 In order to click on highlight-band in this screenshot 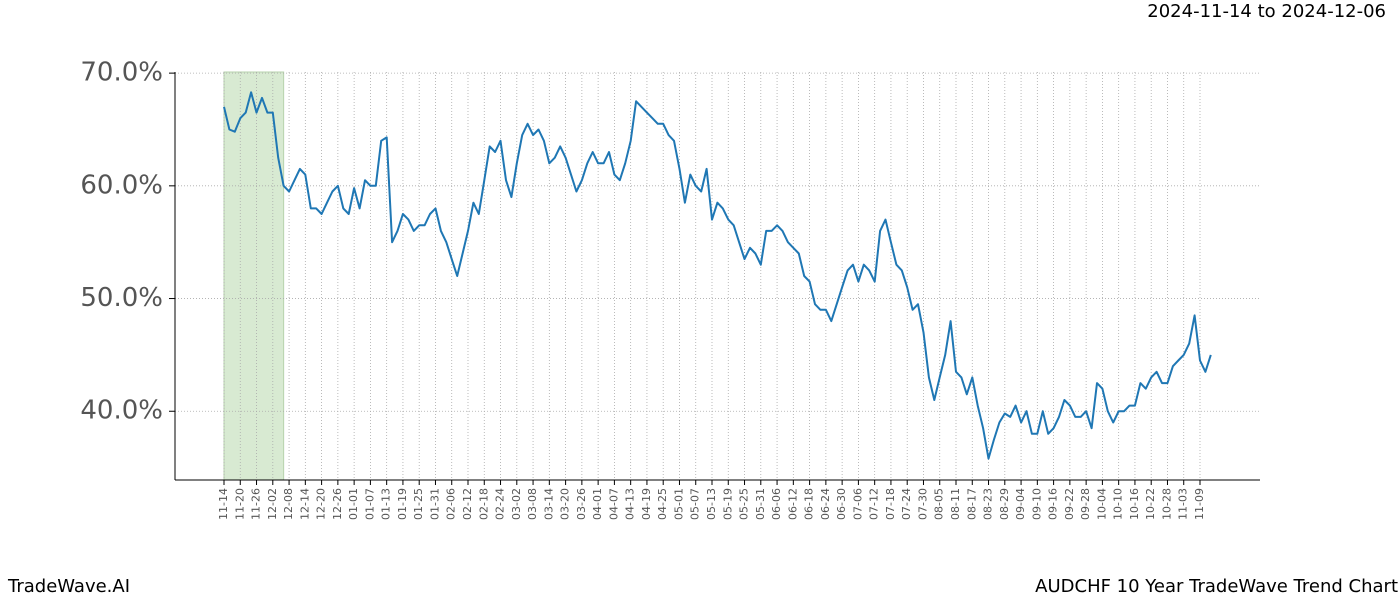, I will do `click(254, 276)`.